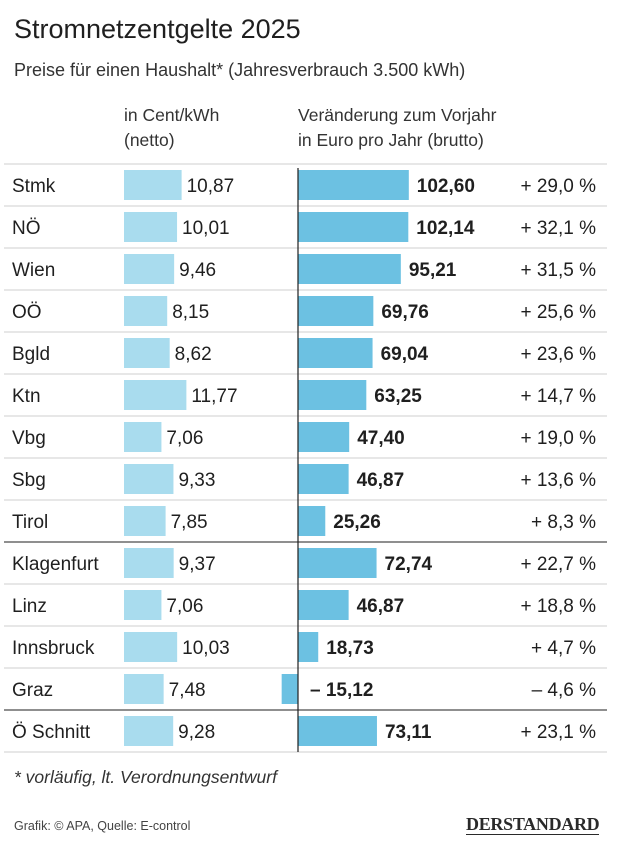 This screenshot has width=617, height=845. What do you see at coordinates (211, 186) in the screenshot?
I see `cent-value-label: 10,87` at bounding box center [211, 186].